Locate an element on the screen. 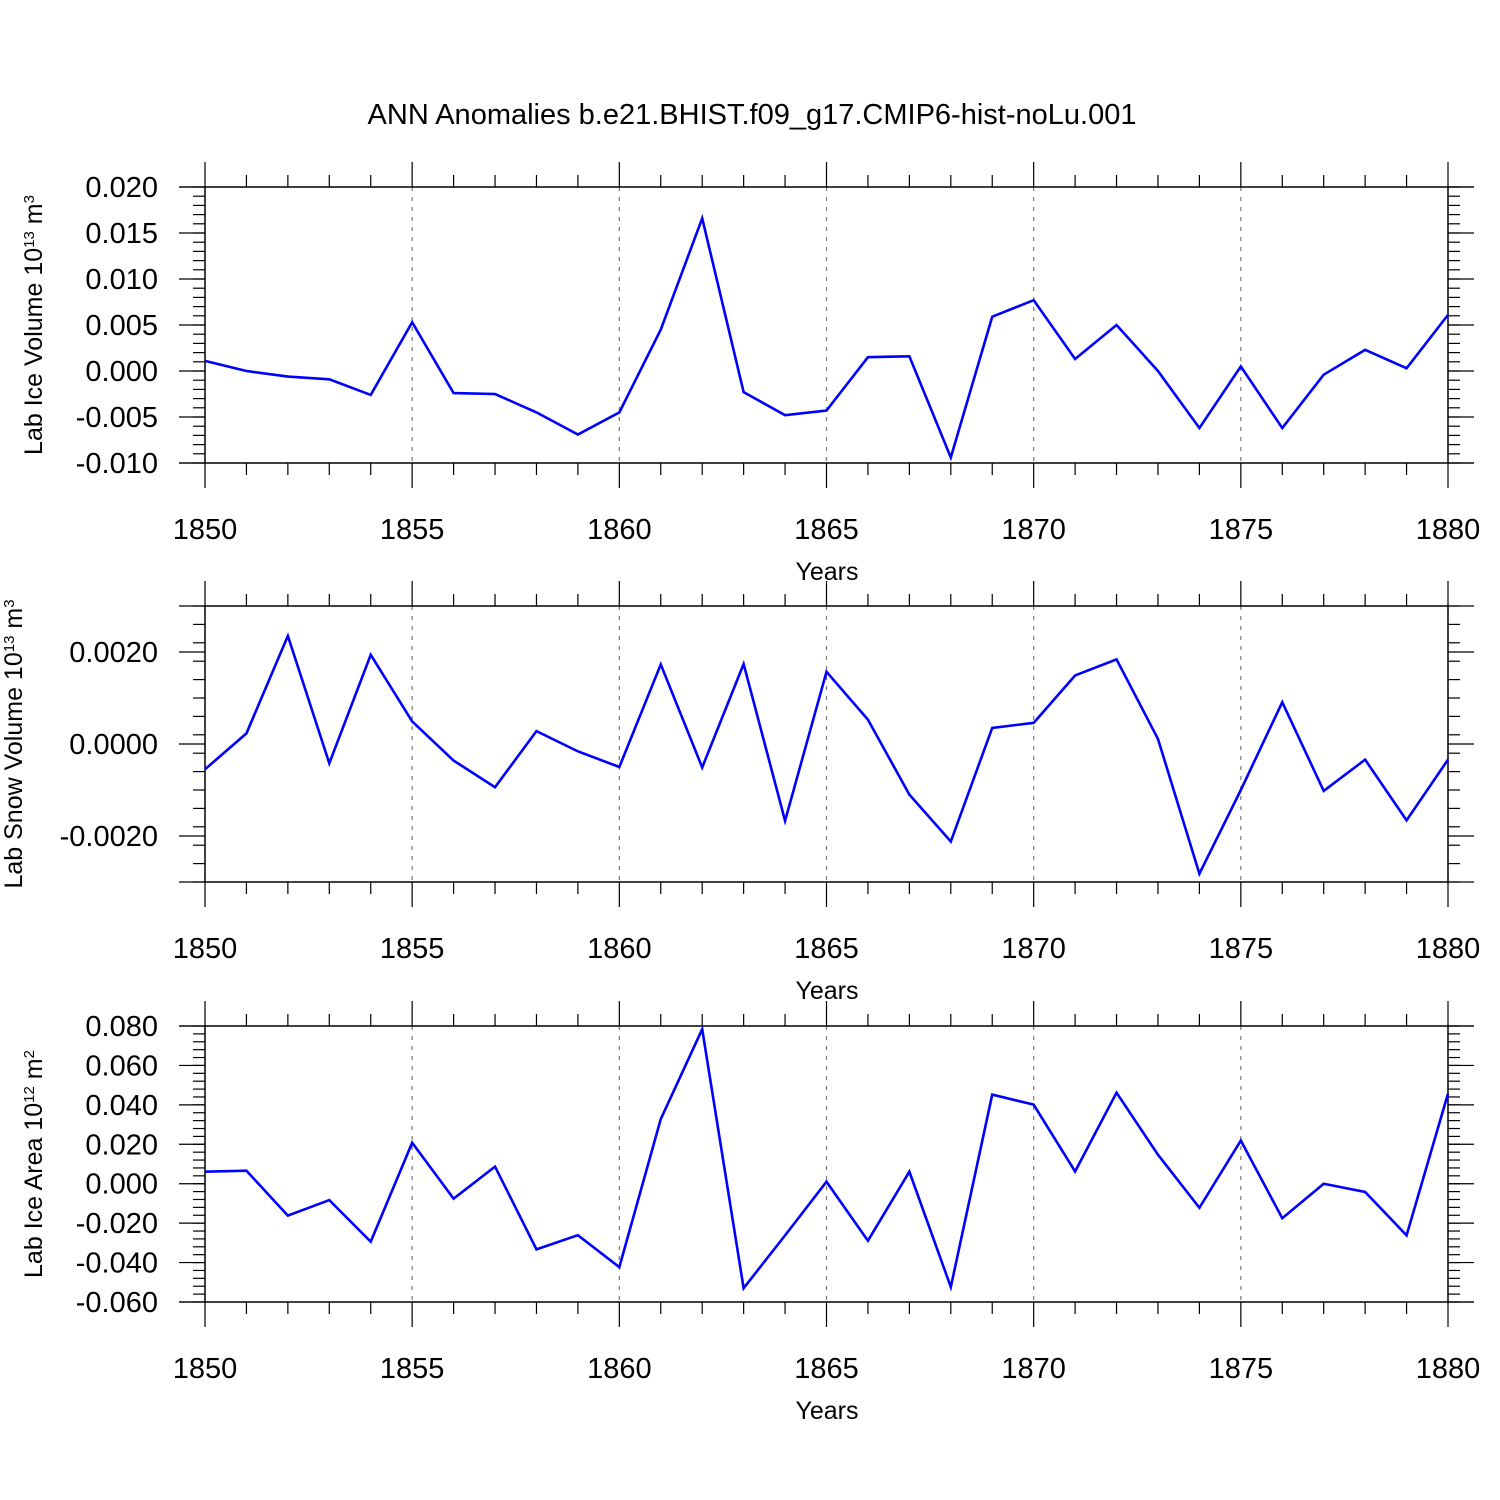 The width and height of the screenshot is (1500, 1500). y-tick-label: 0.0020 is located at coordinates (113, 653).